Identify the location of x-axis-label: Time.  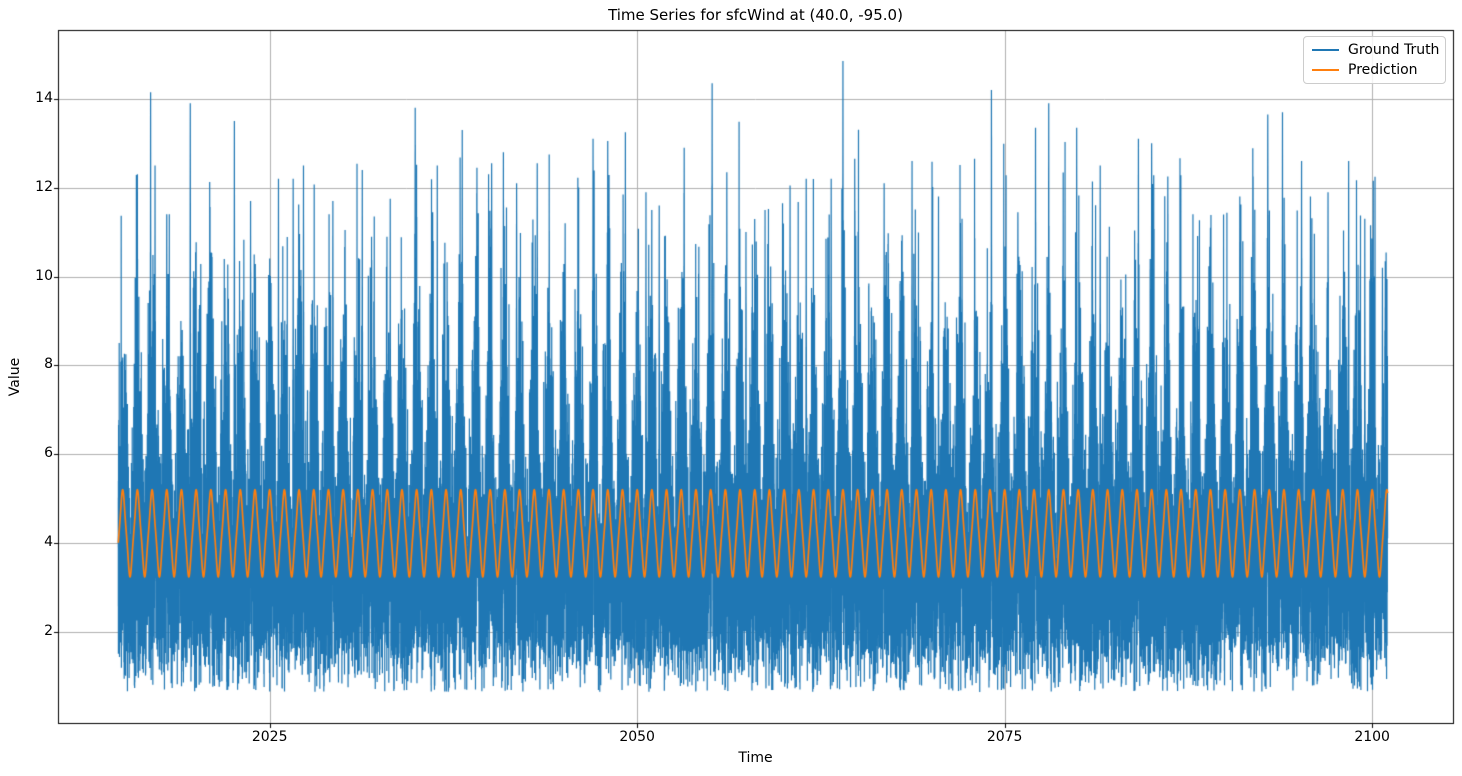
(755, 758).